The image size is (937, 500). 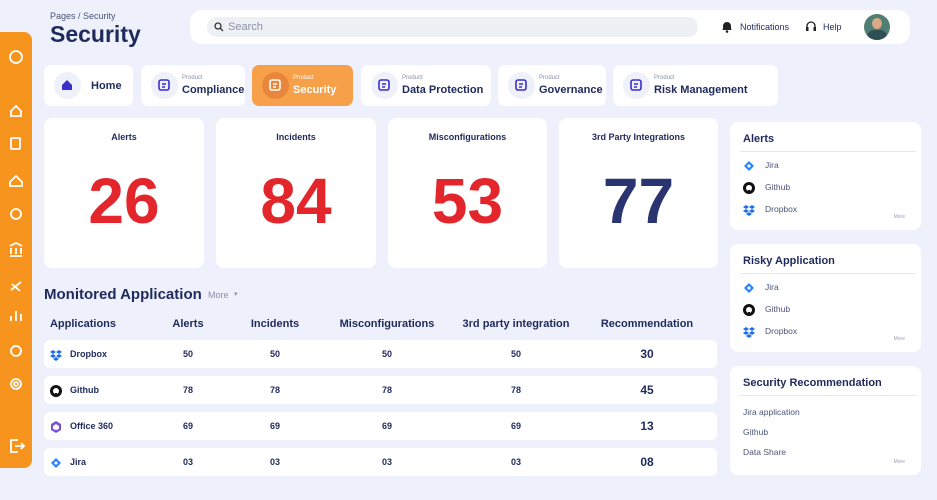 I want to click on column-header: Misconfigurations, so click(x=387, y=324).